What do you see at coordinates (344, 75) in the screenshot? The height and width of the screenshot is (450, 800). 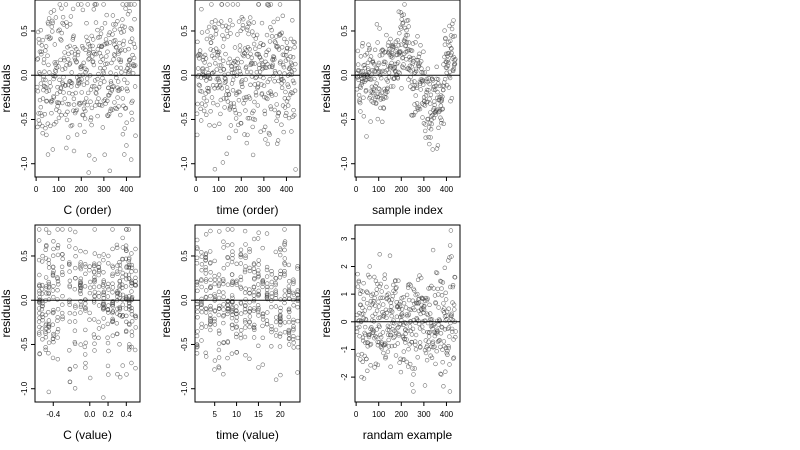 I see `y-tick-label: 0.0` at bounding box center [344, 75].